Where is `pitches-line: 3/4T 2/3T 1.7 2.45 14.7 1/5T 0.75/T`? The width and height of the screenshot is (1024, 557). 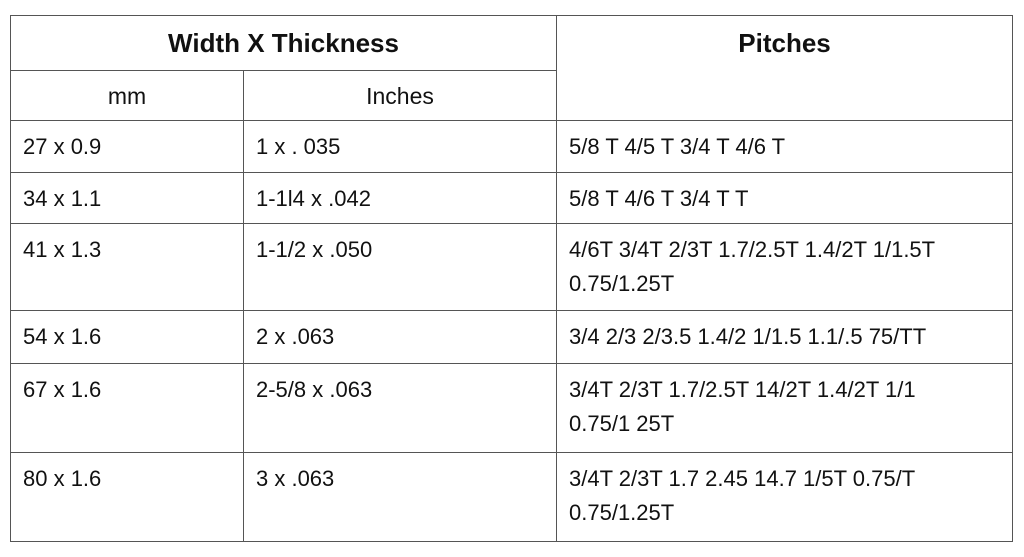 pitches-line: 3/4T 2/3T 1.7 2.45 14.7 1/5T 0.75/T is located at coordinates (742, 478).